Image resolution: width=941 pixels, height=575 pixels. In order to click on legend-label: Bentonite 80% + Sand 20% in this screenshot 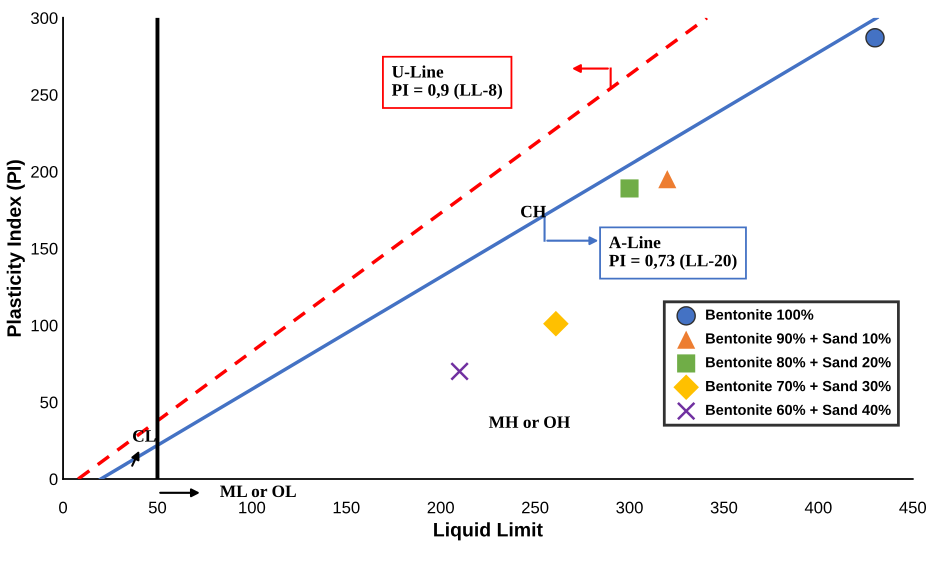, I will do `click(798, 362)`.